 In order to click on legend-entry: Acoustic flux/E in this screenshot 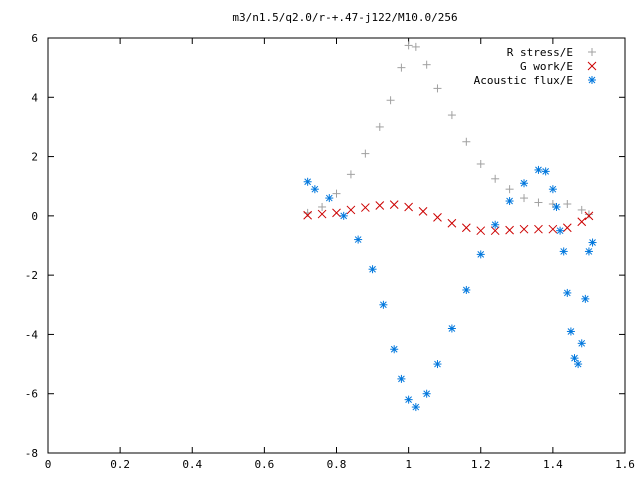, I will do `click(535, 80)`.